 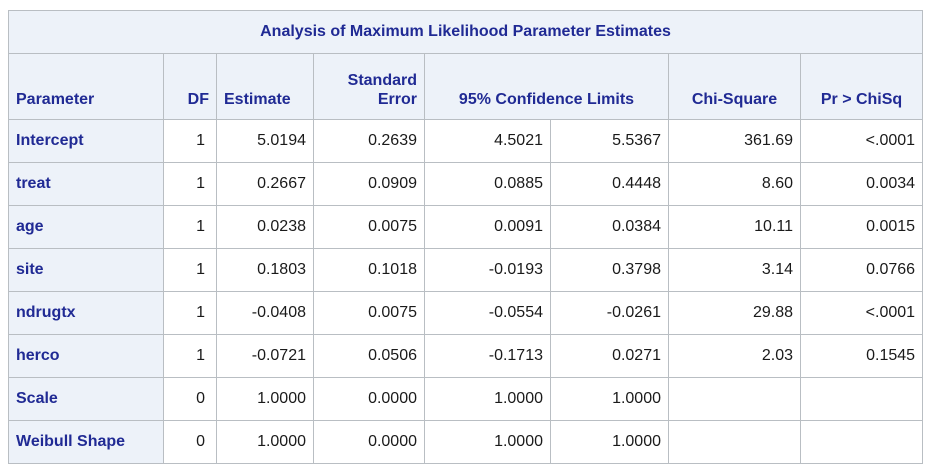 What do you see at coordinates (369, 270) in the screenshot?
I see `cell-standard-error: 0.1018` at bounding box center [369, 270].